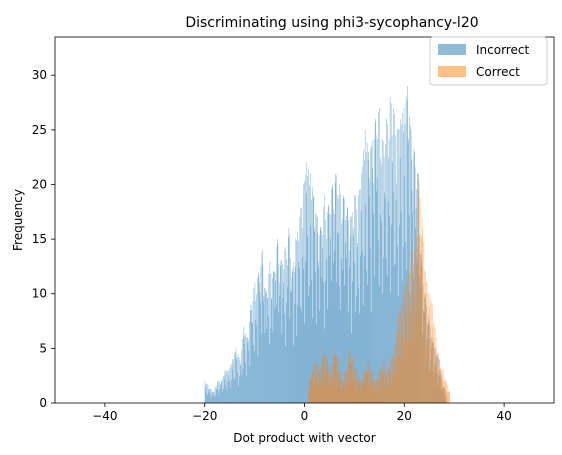 The height and width of the screenshot is (455, 562). I want to click on x-axis-label: Dot product with vector, so click(304, 438).